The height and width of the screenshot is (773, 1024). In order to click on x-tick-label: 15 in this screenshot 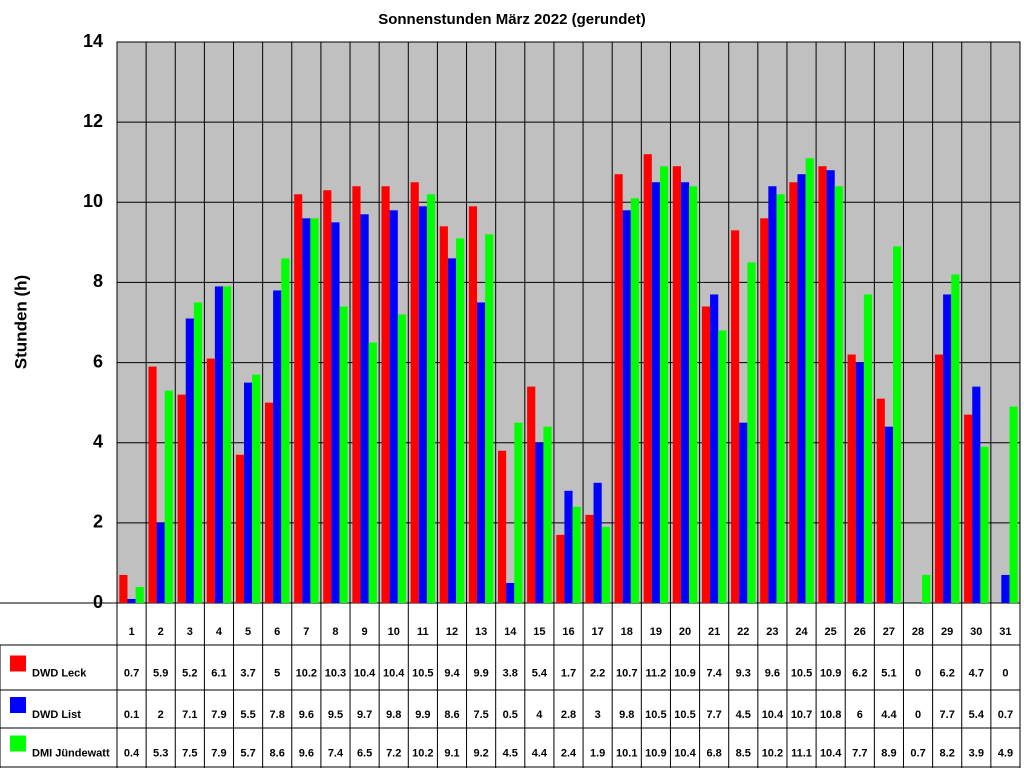, I will do `click(539, 632)`.